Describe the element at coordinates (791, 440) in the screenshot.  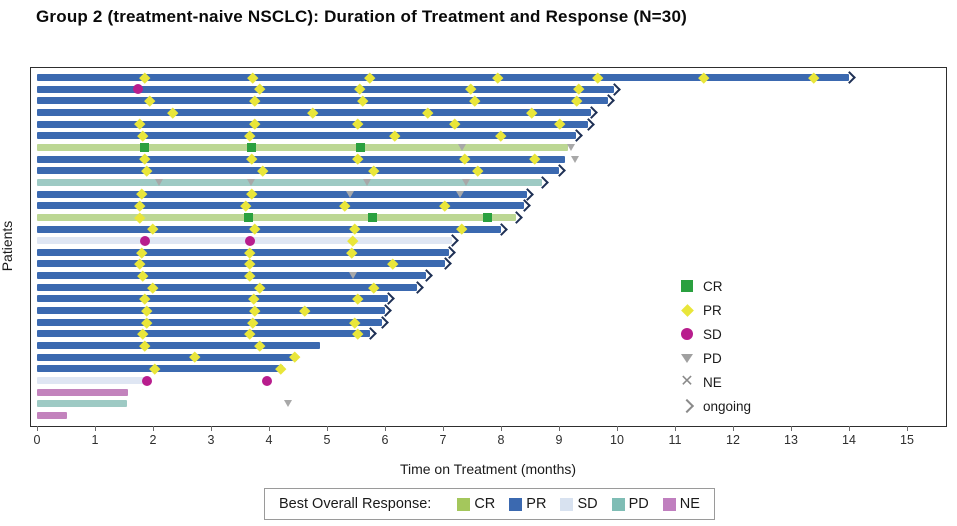
I see `x-axis-tick-label: 13` at that location.